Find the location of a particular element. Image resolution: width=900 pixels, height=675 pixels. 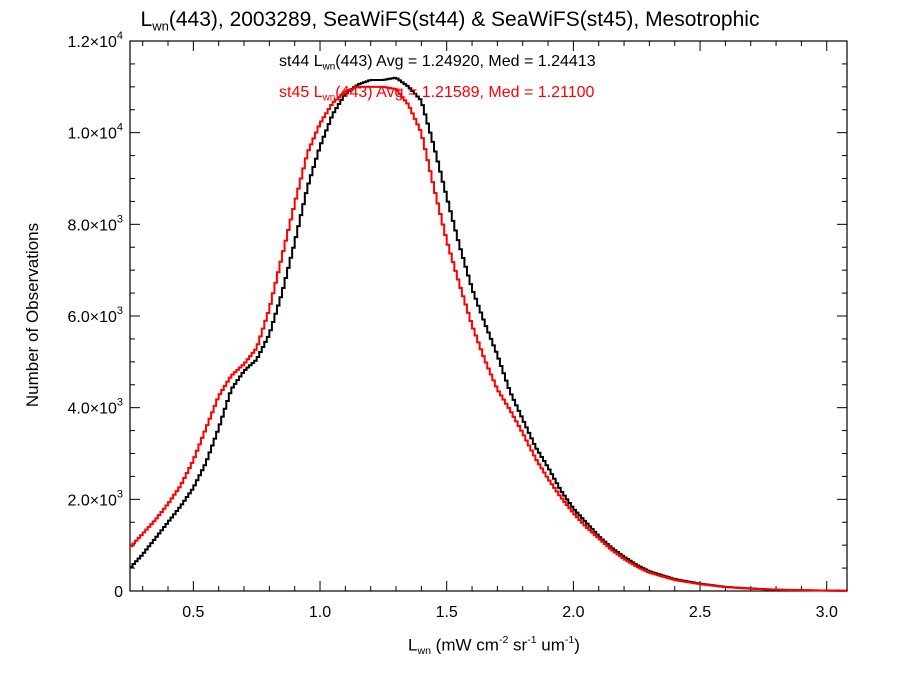

x-tick-label: 3.0 is located at coordinates (827, 612).